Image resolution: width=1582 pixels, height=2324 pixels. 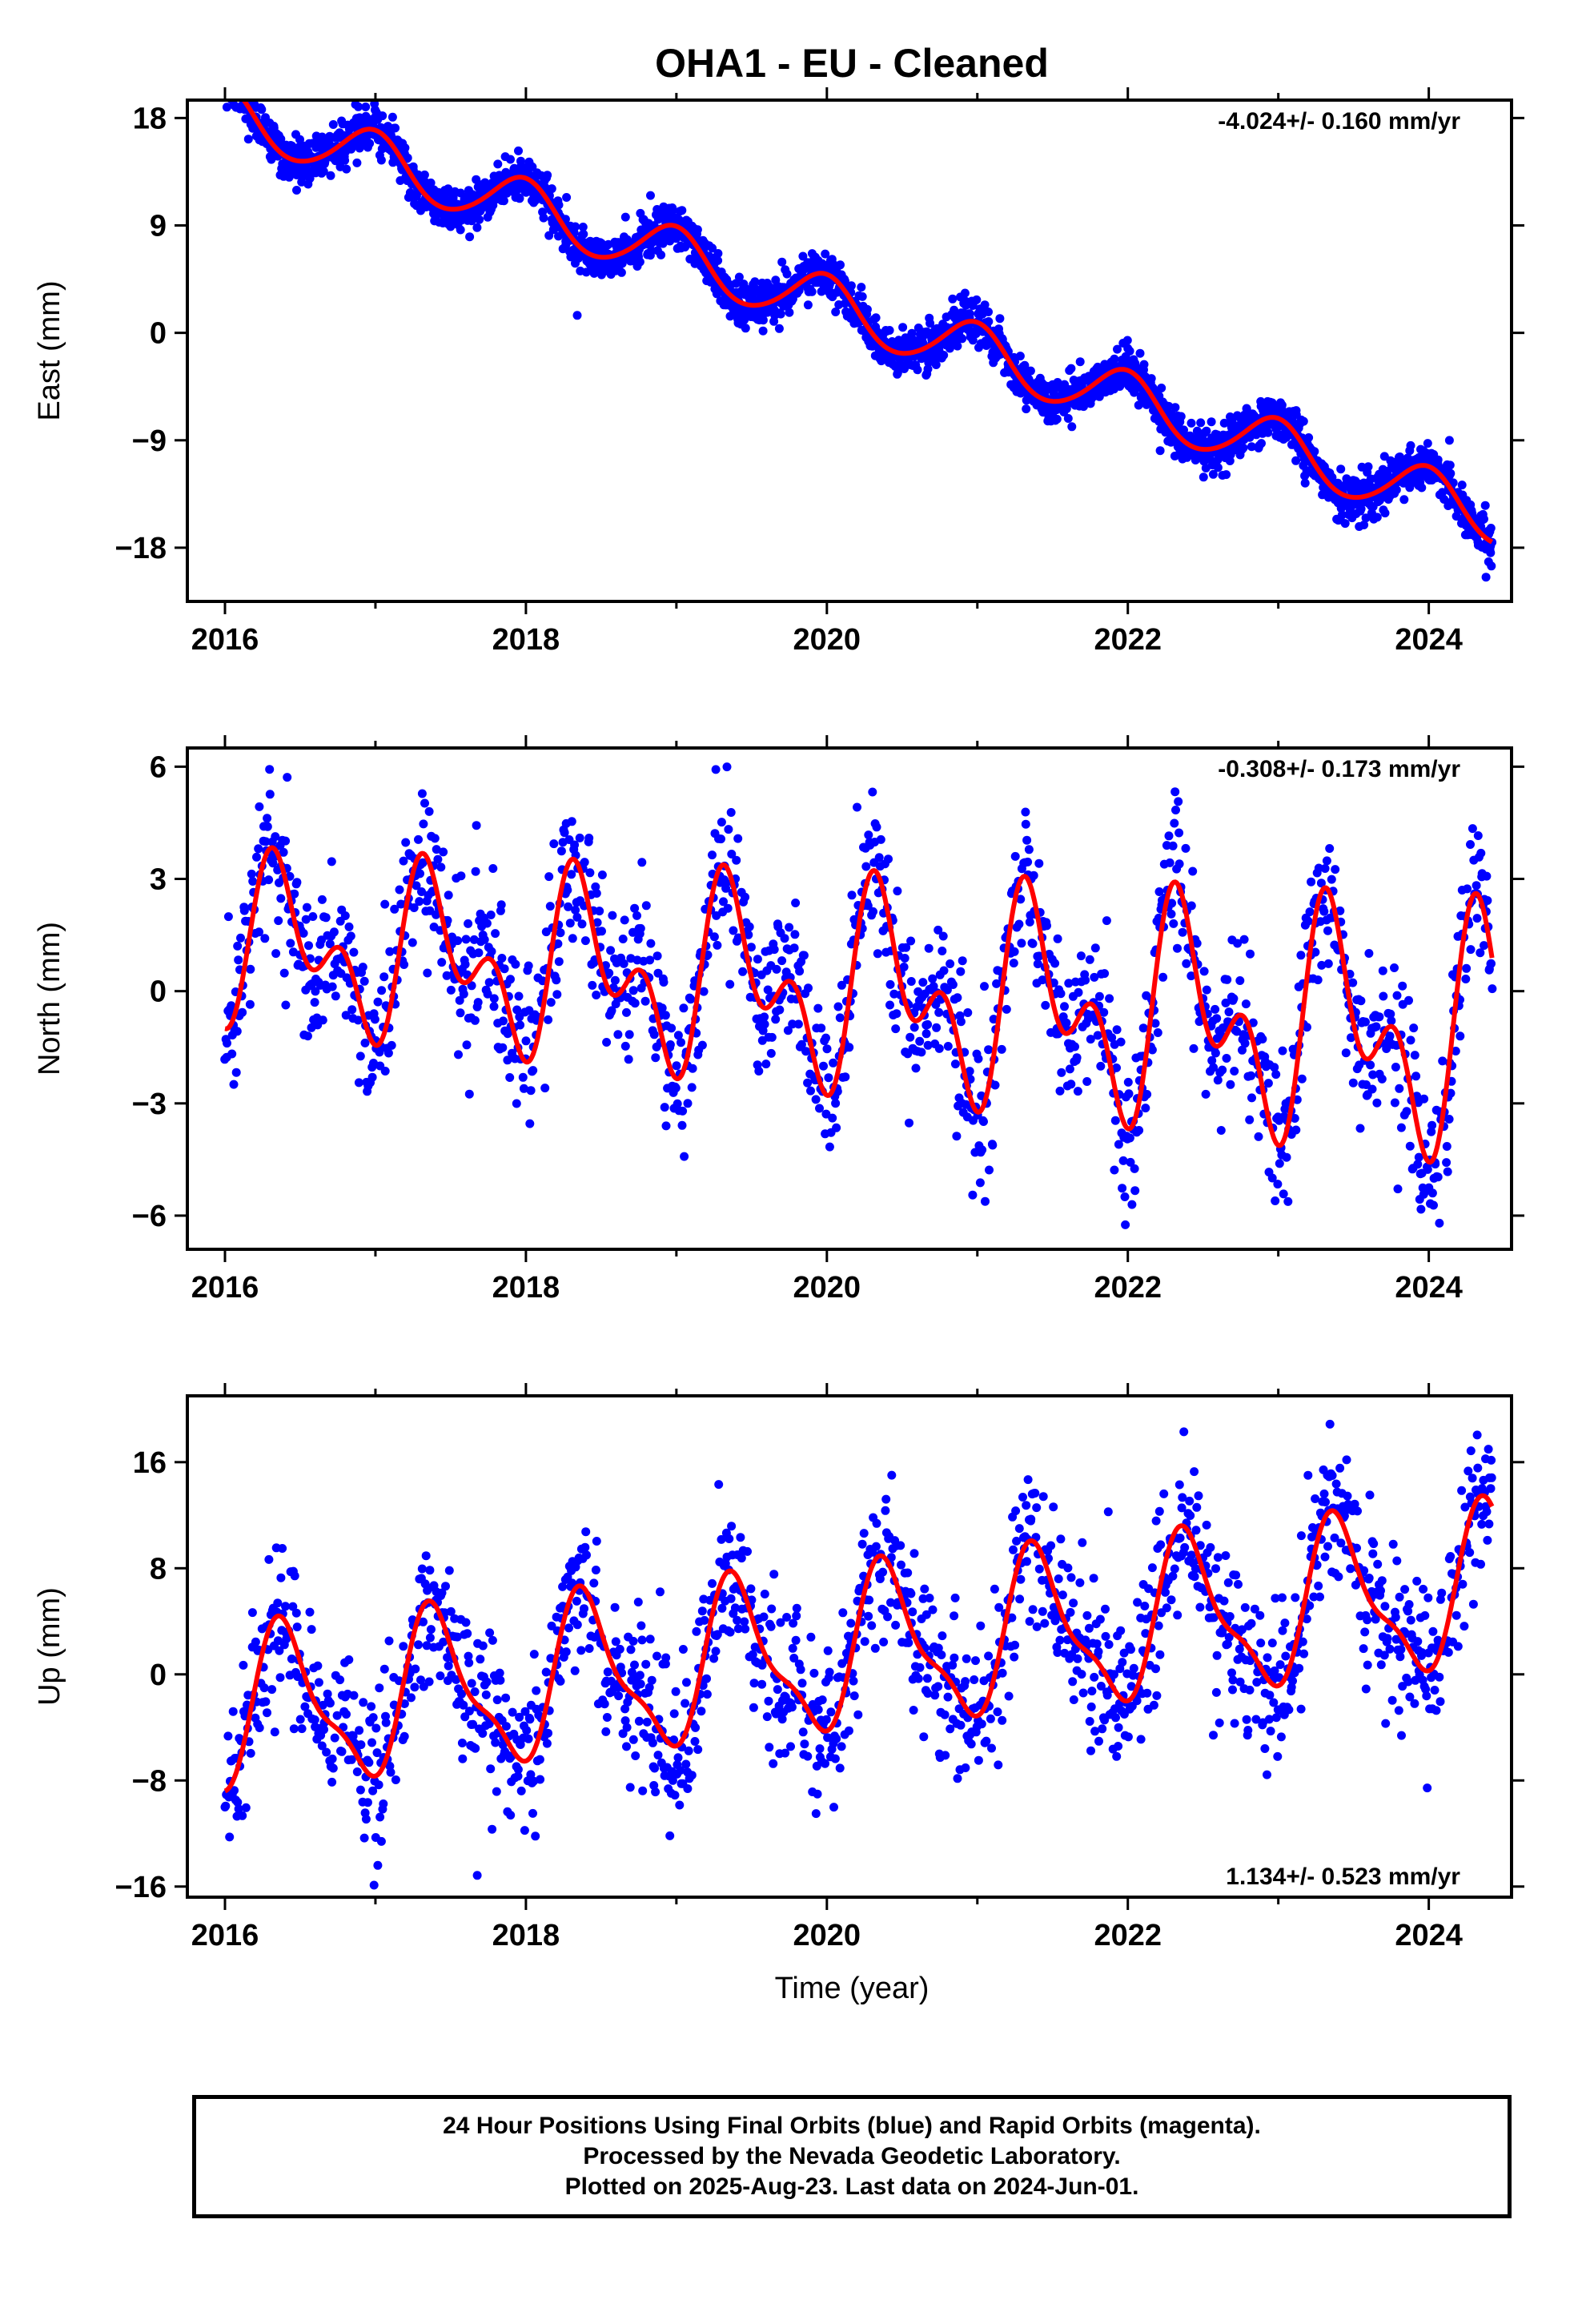 What do you see at coordinates (149, 441) in the screenshot?
I see `y-tick-label: −9` at bounding box center [149, 441].